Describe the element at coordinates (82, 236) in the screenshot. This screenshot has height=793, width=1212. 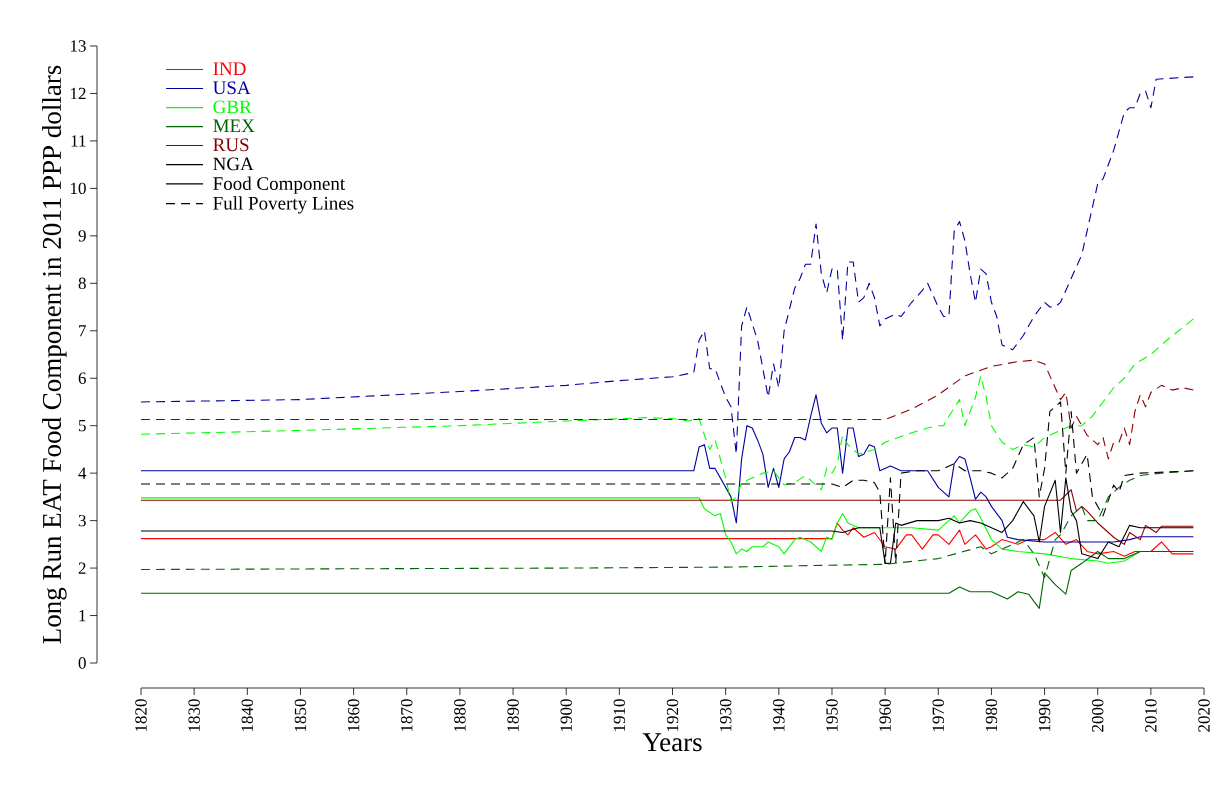
I see `y-tick-label: 9` at that location.